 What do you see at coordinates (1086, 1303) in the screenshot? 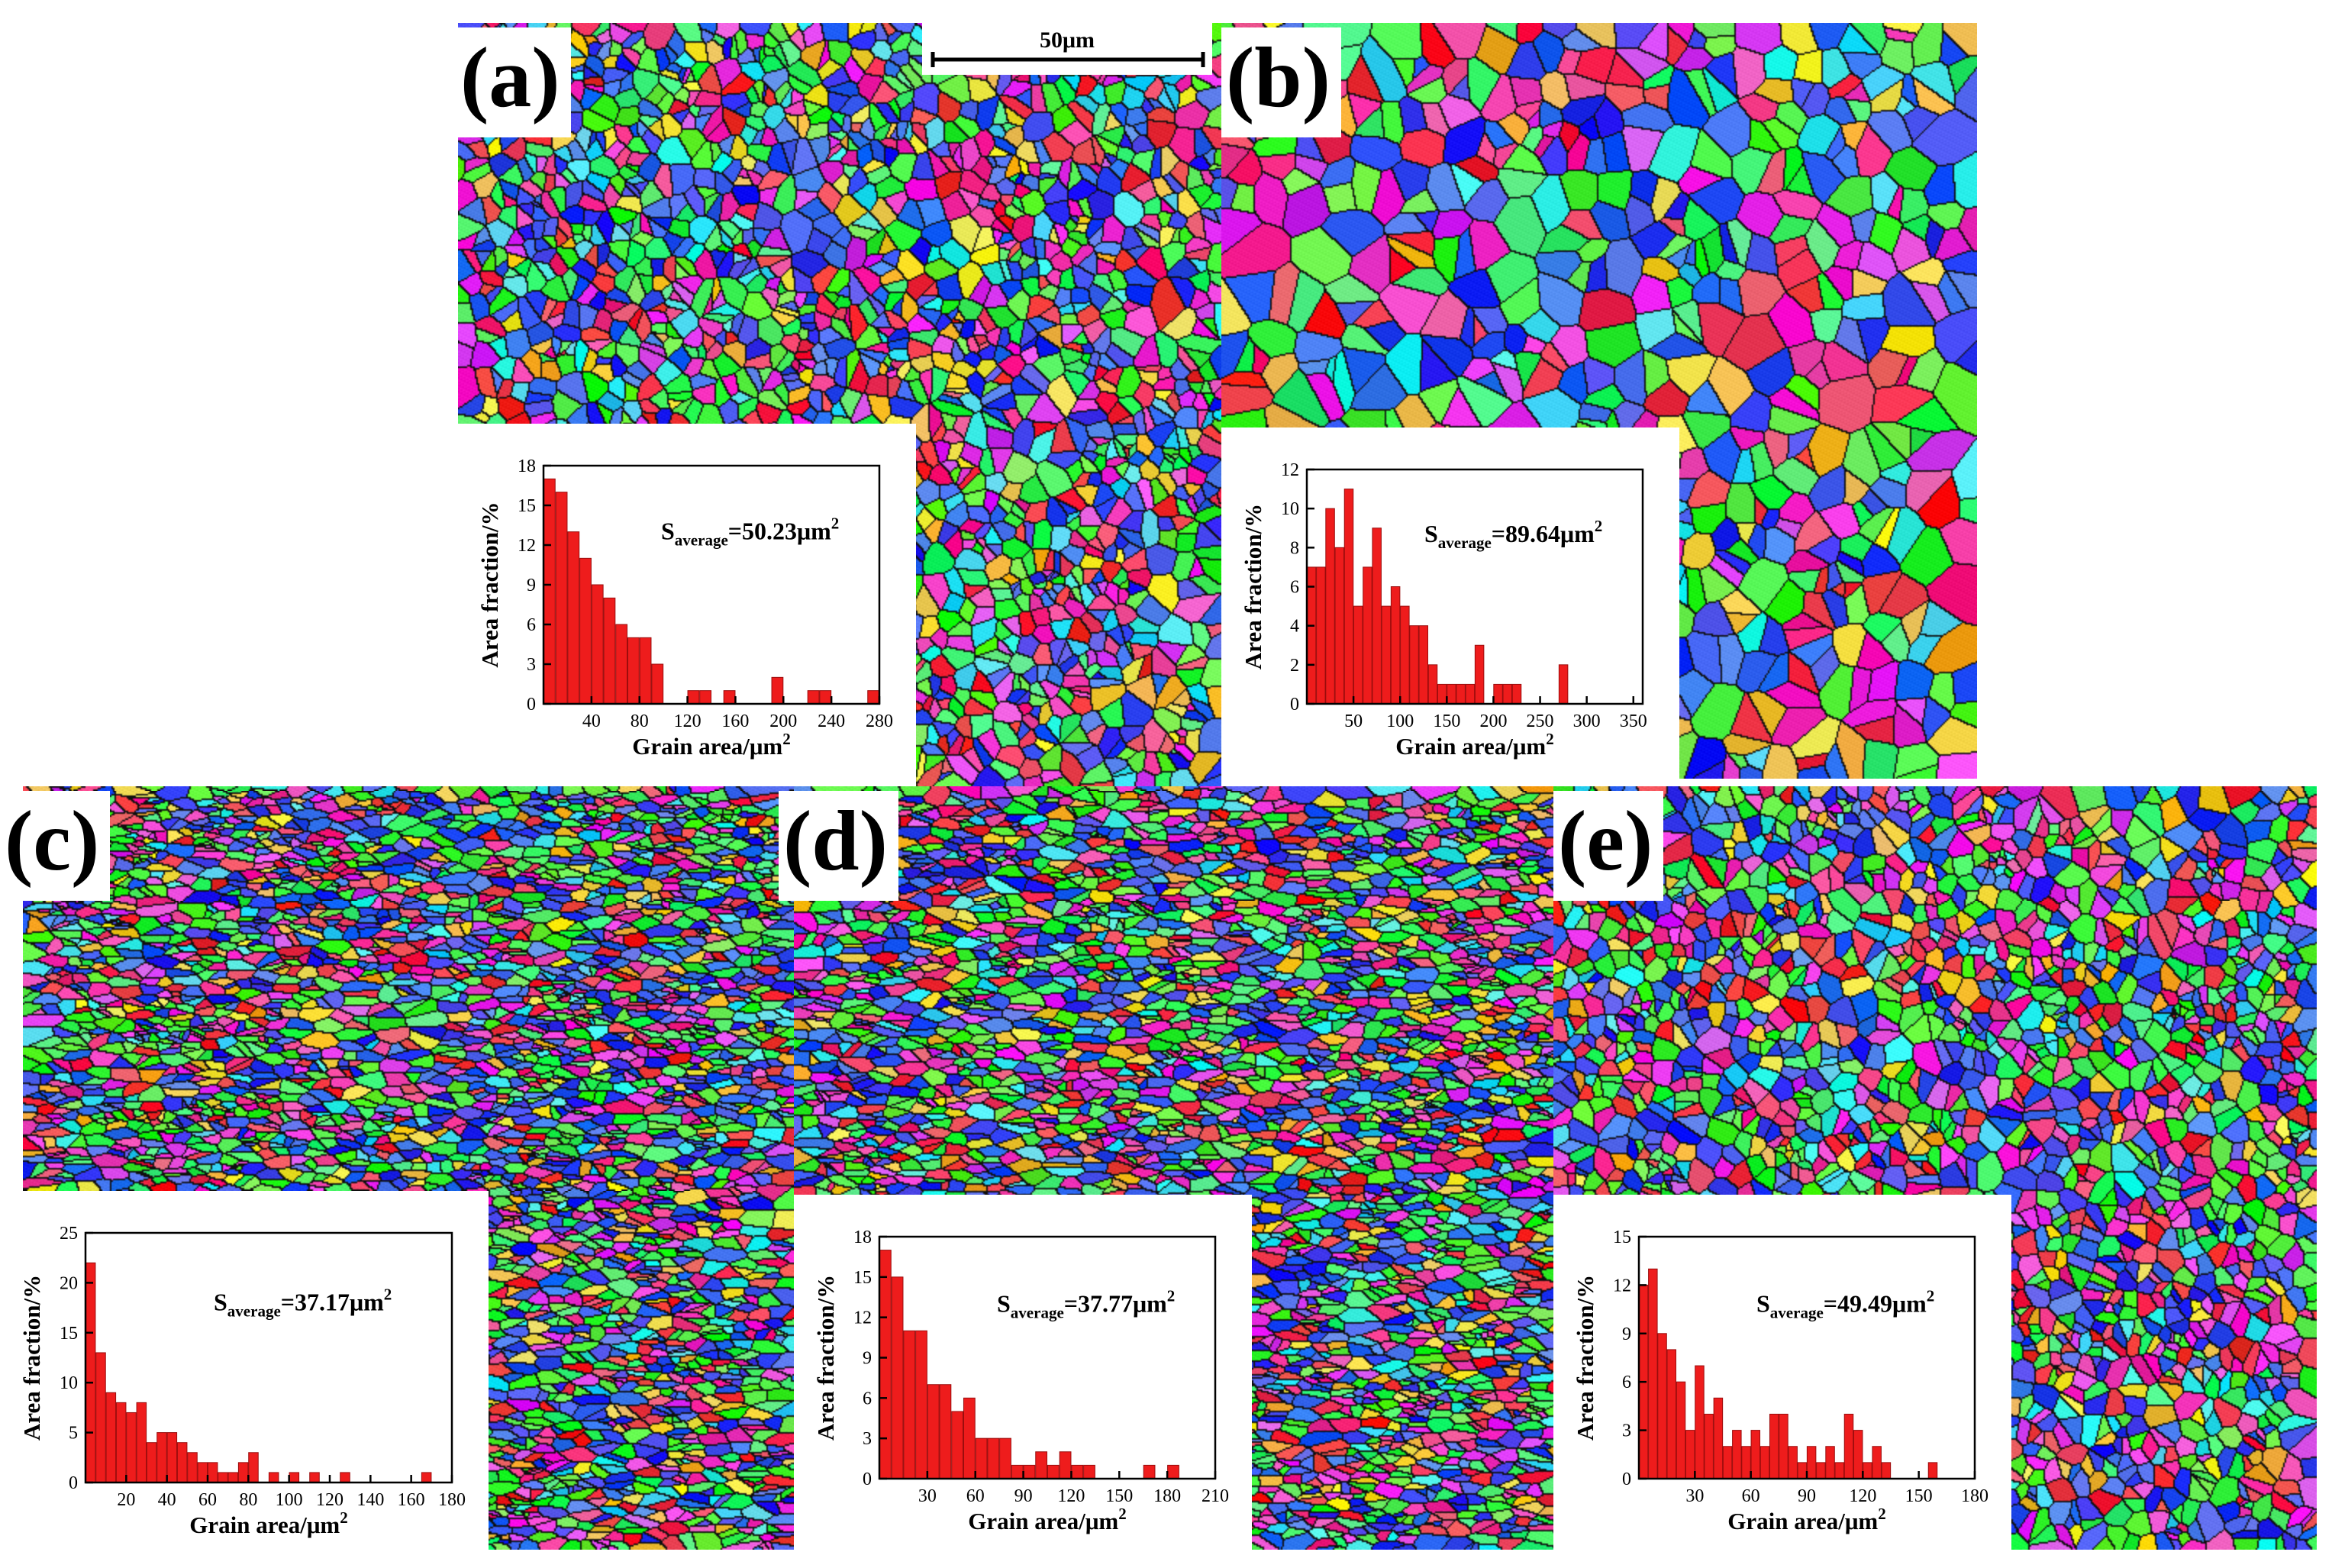
I see `average-grain-area-annotation: Saverage=37.77μm2` at bounding box center [1086, 1303].